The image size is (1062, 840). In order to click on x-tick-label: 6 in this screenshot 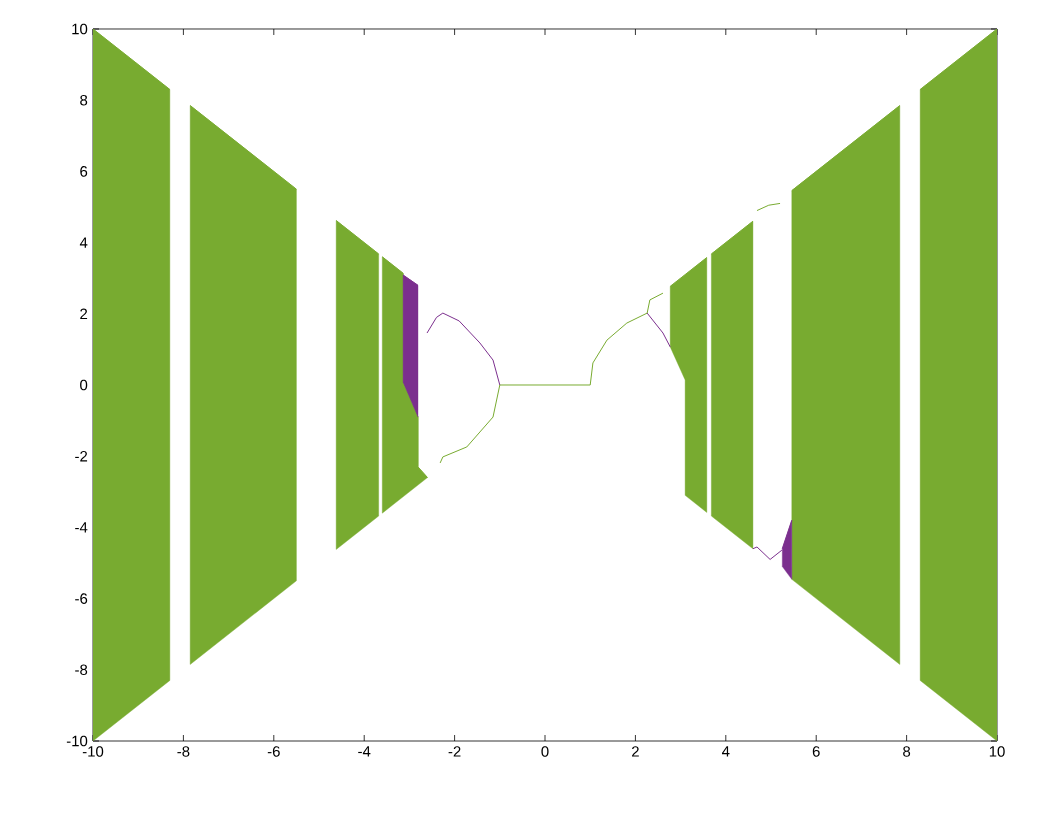, I will do `click(816, 751)`.